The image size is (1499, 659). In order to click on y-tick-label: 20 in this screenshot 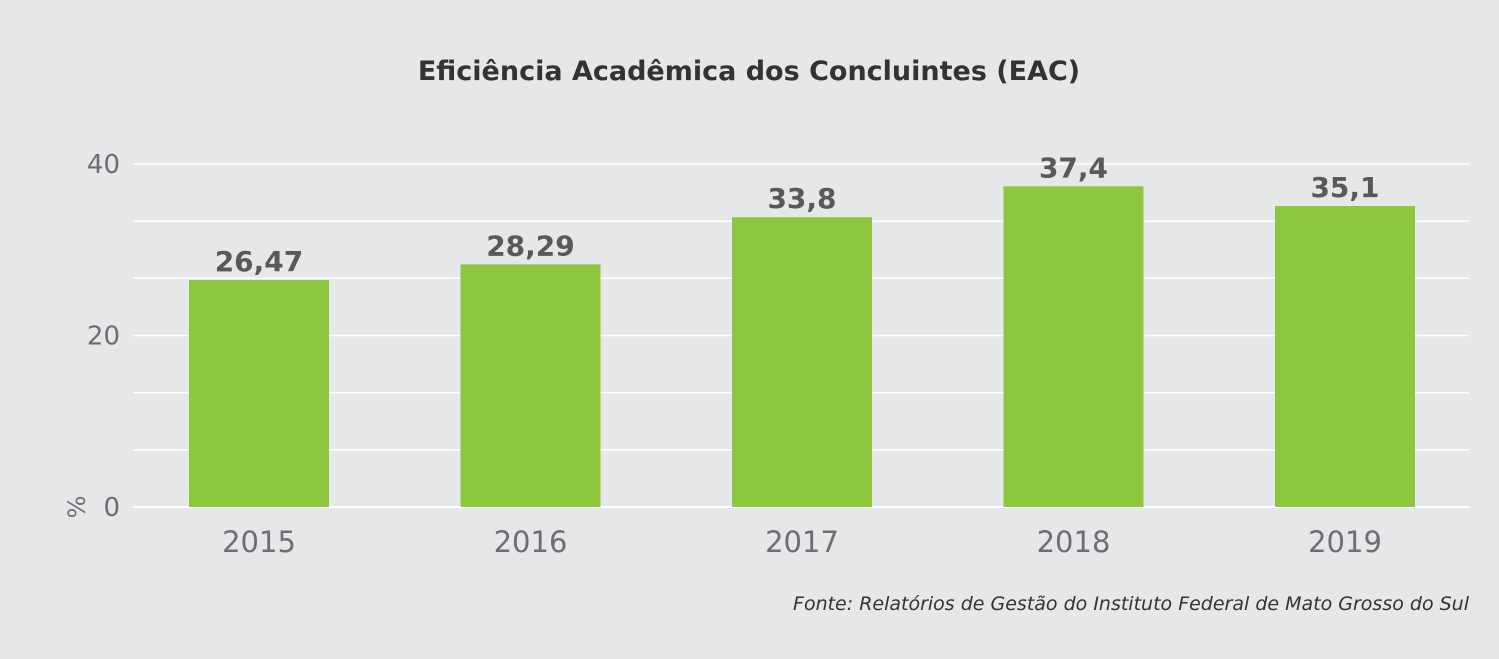, I will do `click(103, 337)`.